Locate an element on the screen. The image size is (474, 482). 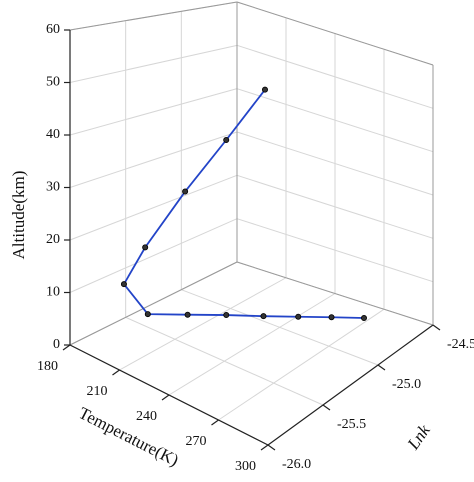
x-tick-label: 270 is located at coordinates (196, 441).